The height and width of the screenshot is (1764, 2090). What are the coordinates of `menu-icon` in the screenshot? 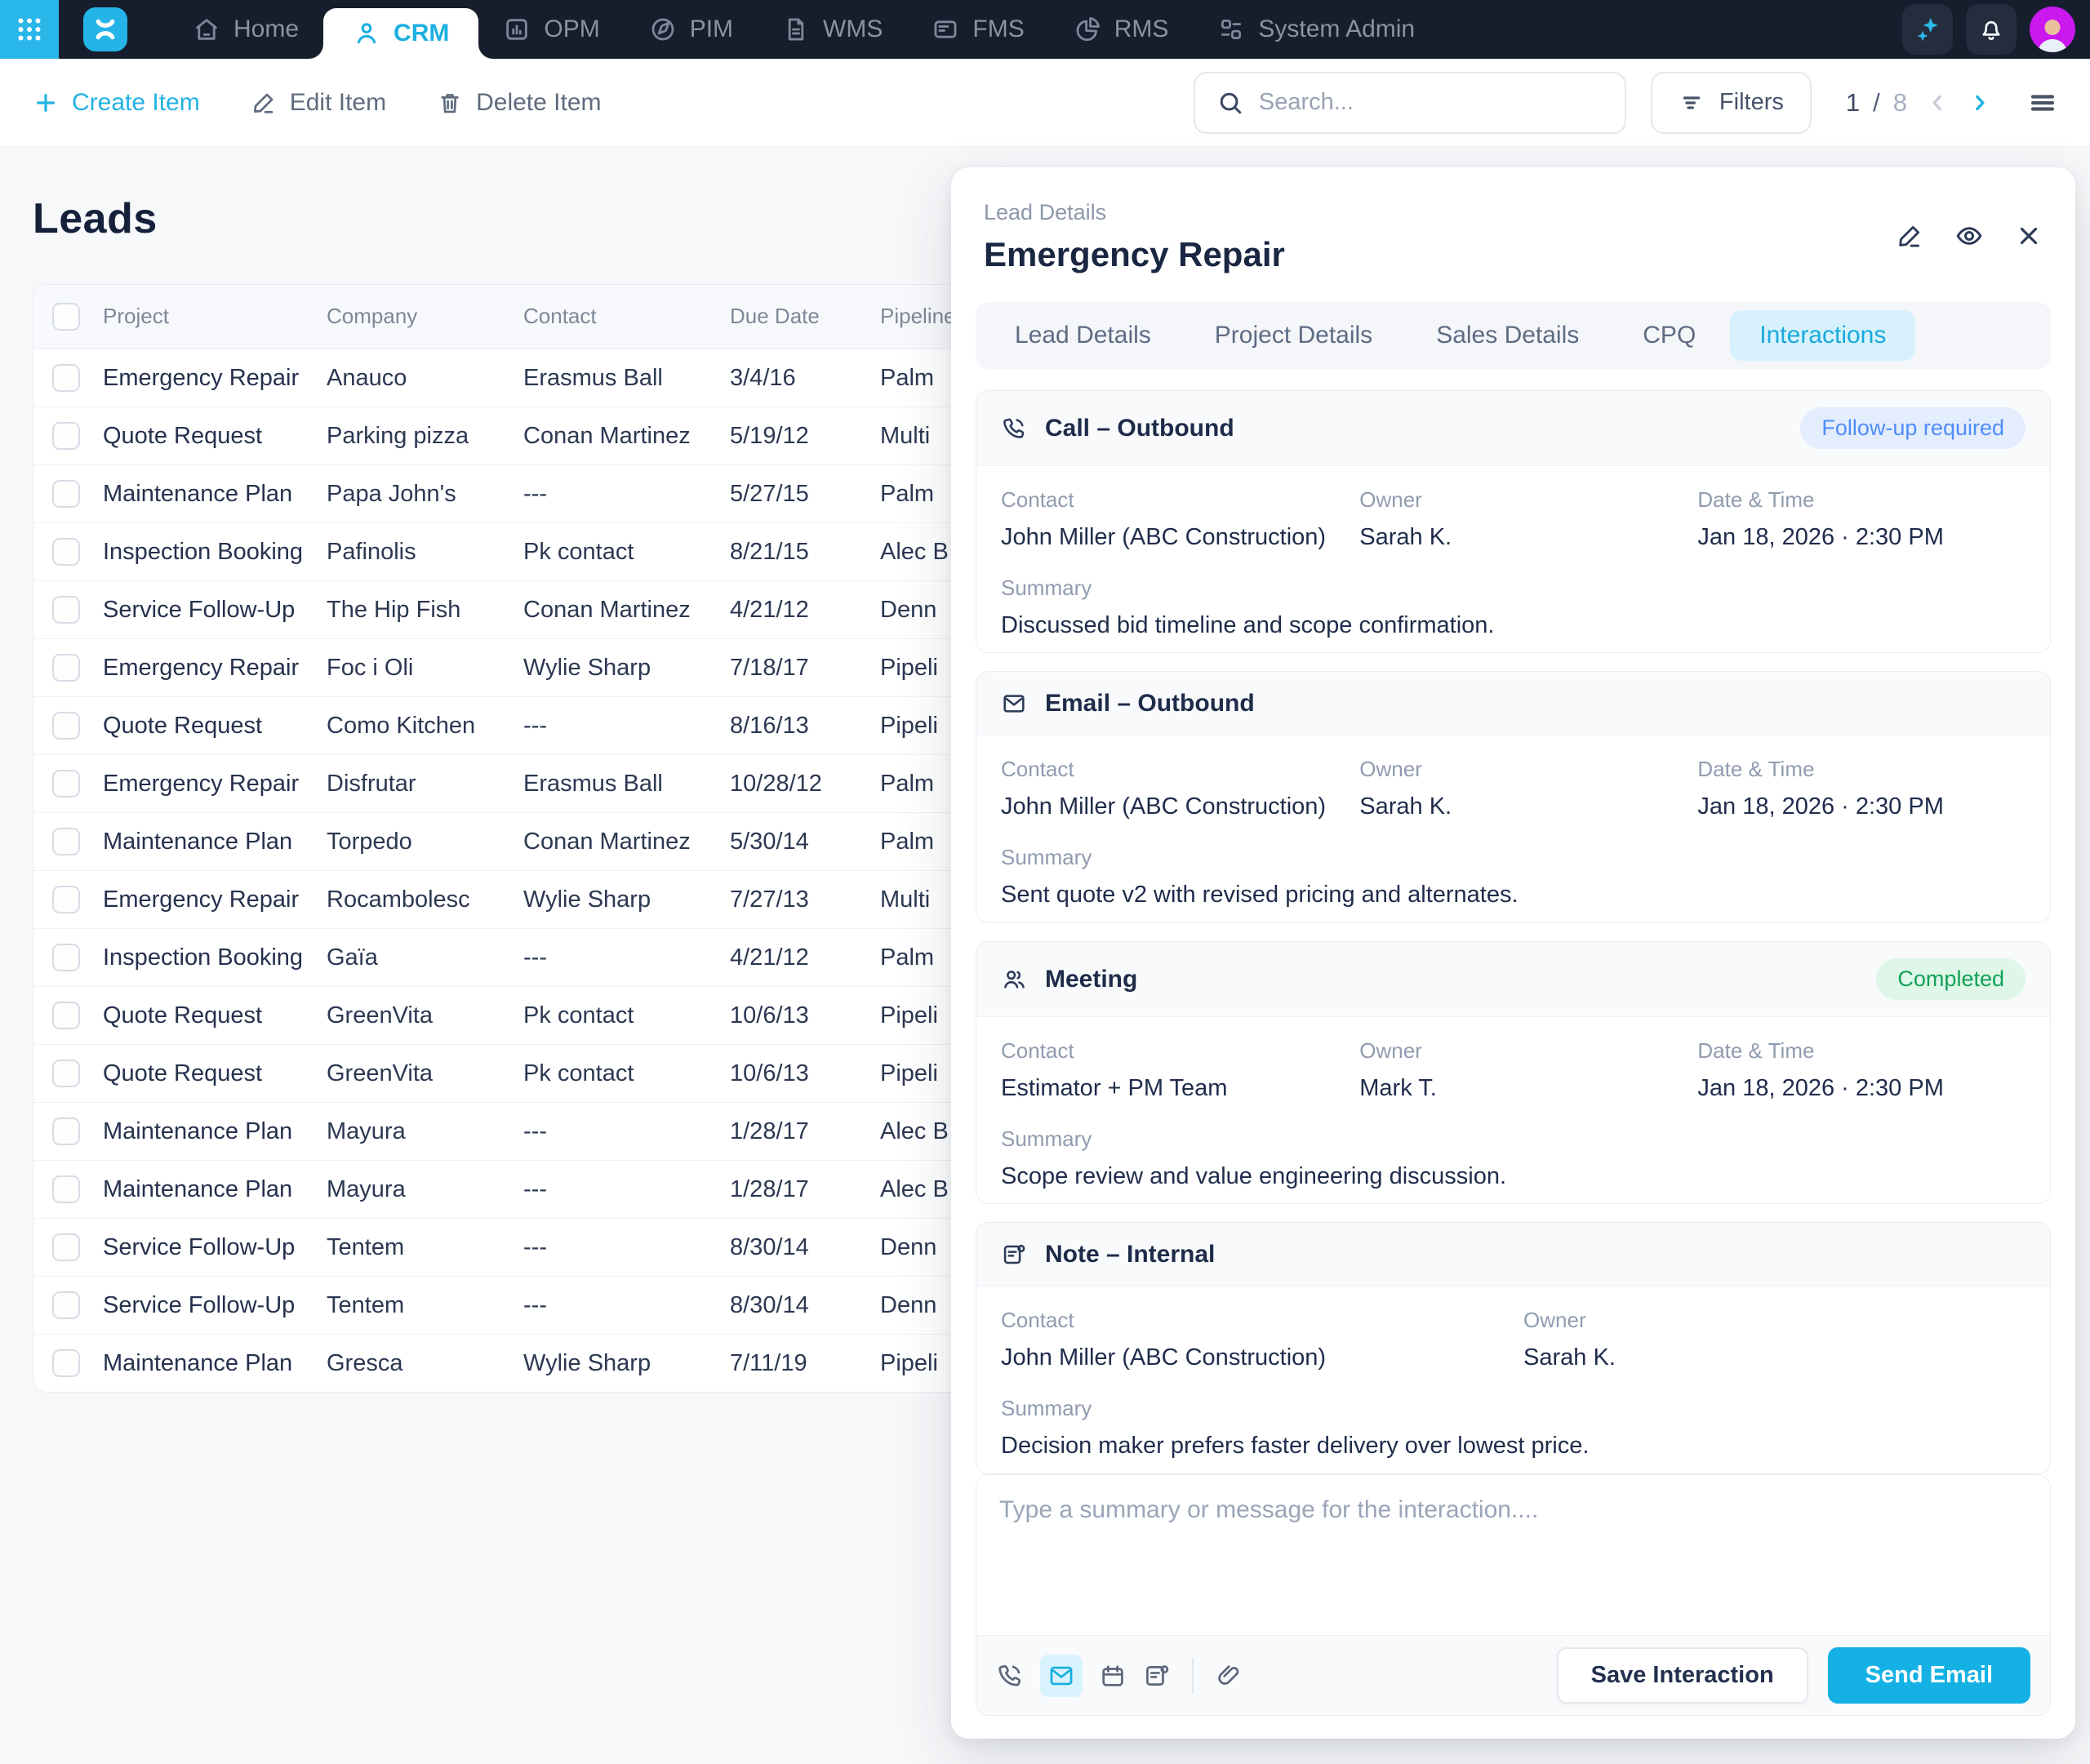 It's located at (2042, 103).